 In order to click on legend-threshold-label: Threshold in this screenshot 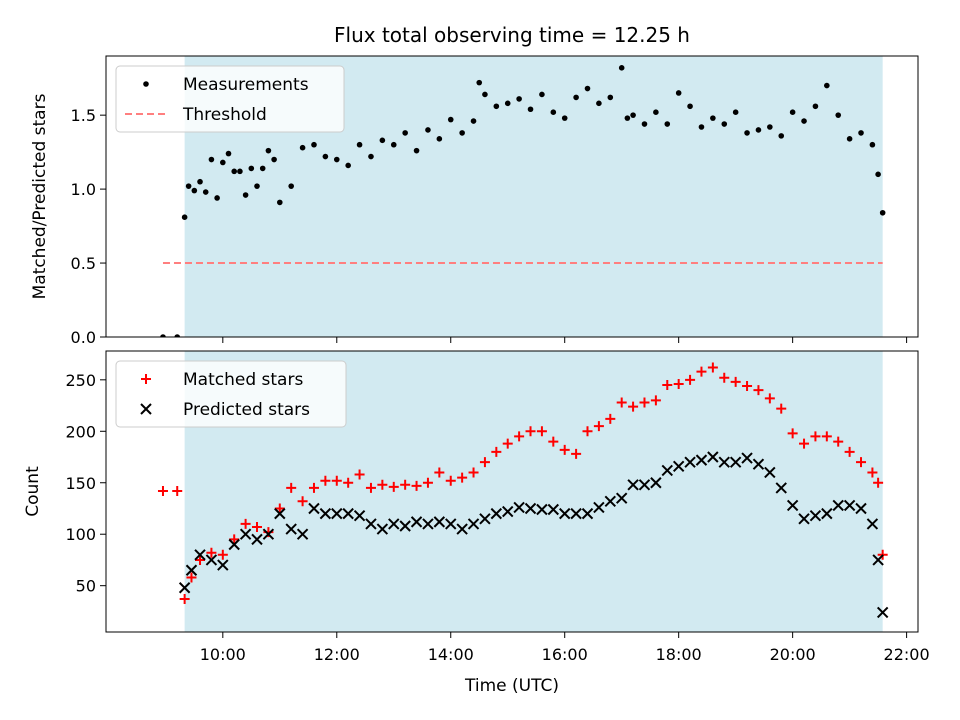, I will do `click(224, 115)`.